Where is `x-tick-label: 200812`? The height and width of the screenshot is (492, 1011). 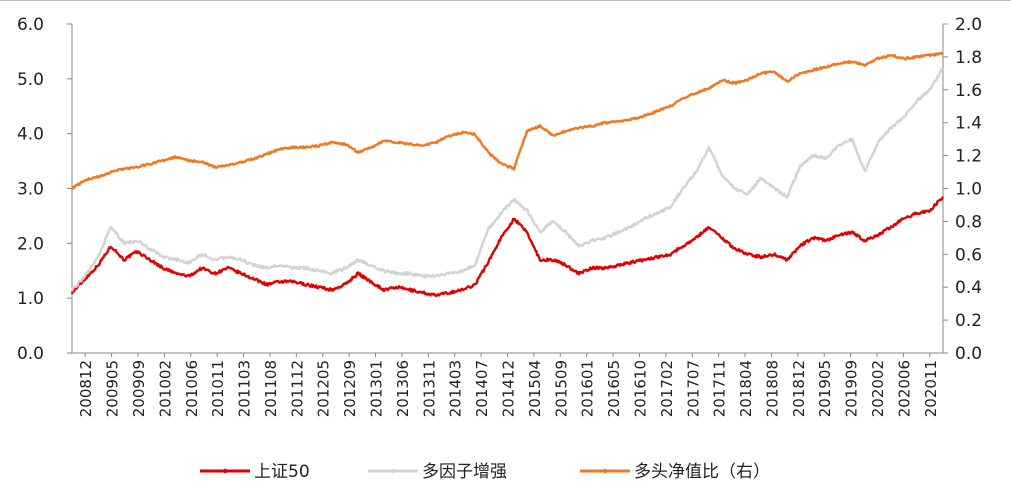 x-tick-label: 200812 is located at coordinates (86, 388).